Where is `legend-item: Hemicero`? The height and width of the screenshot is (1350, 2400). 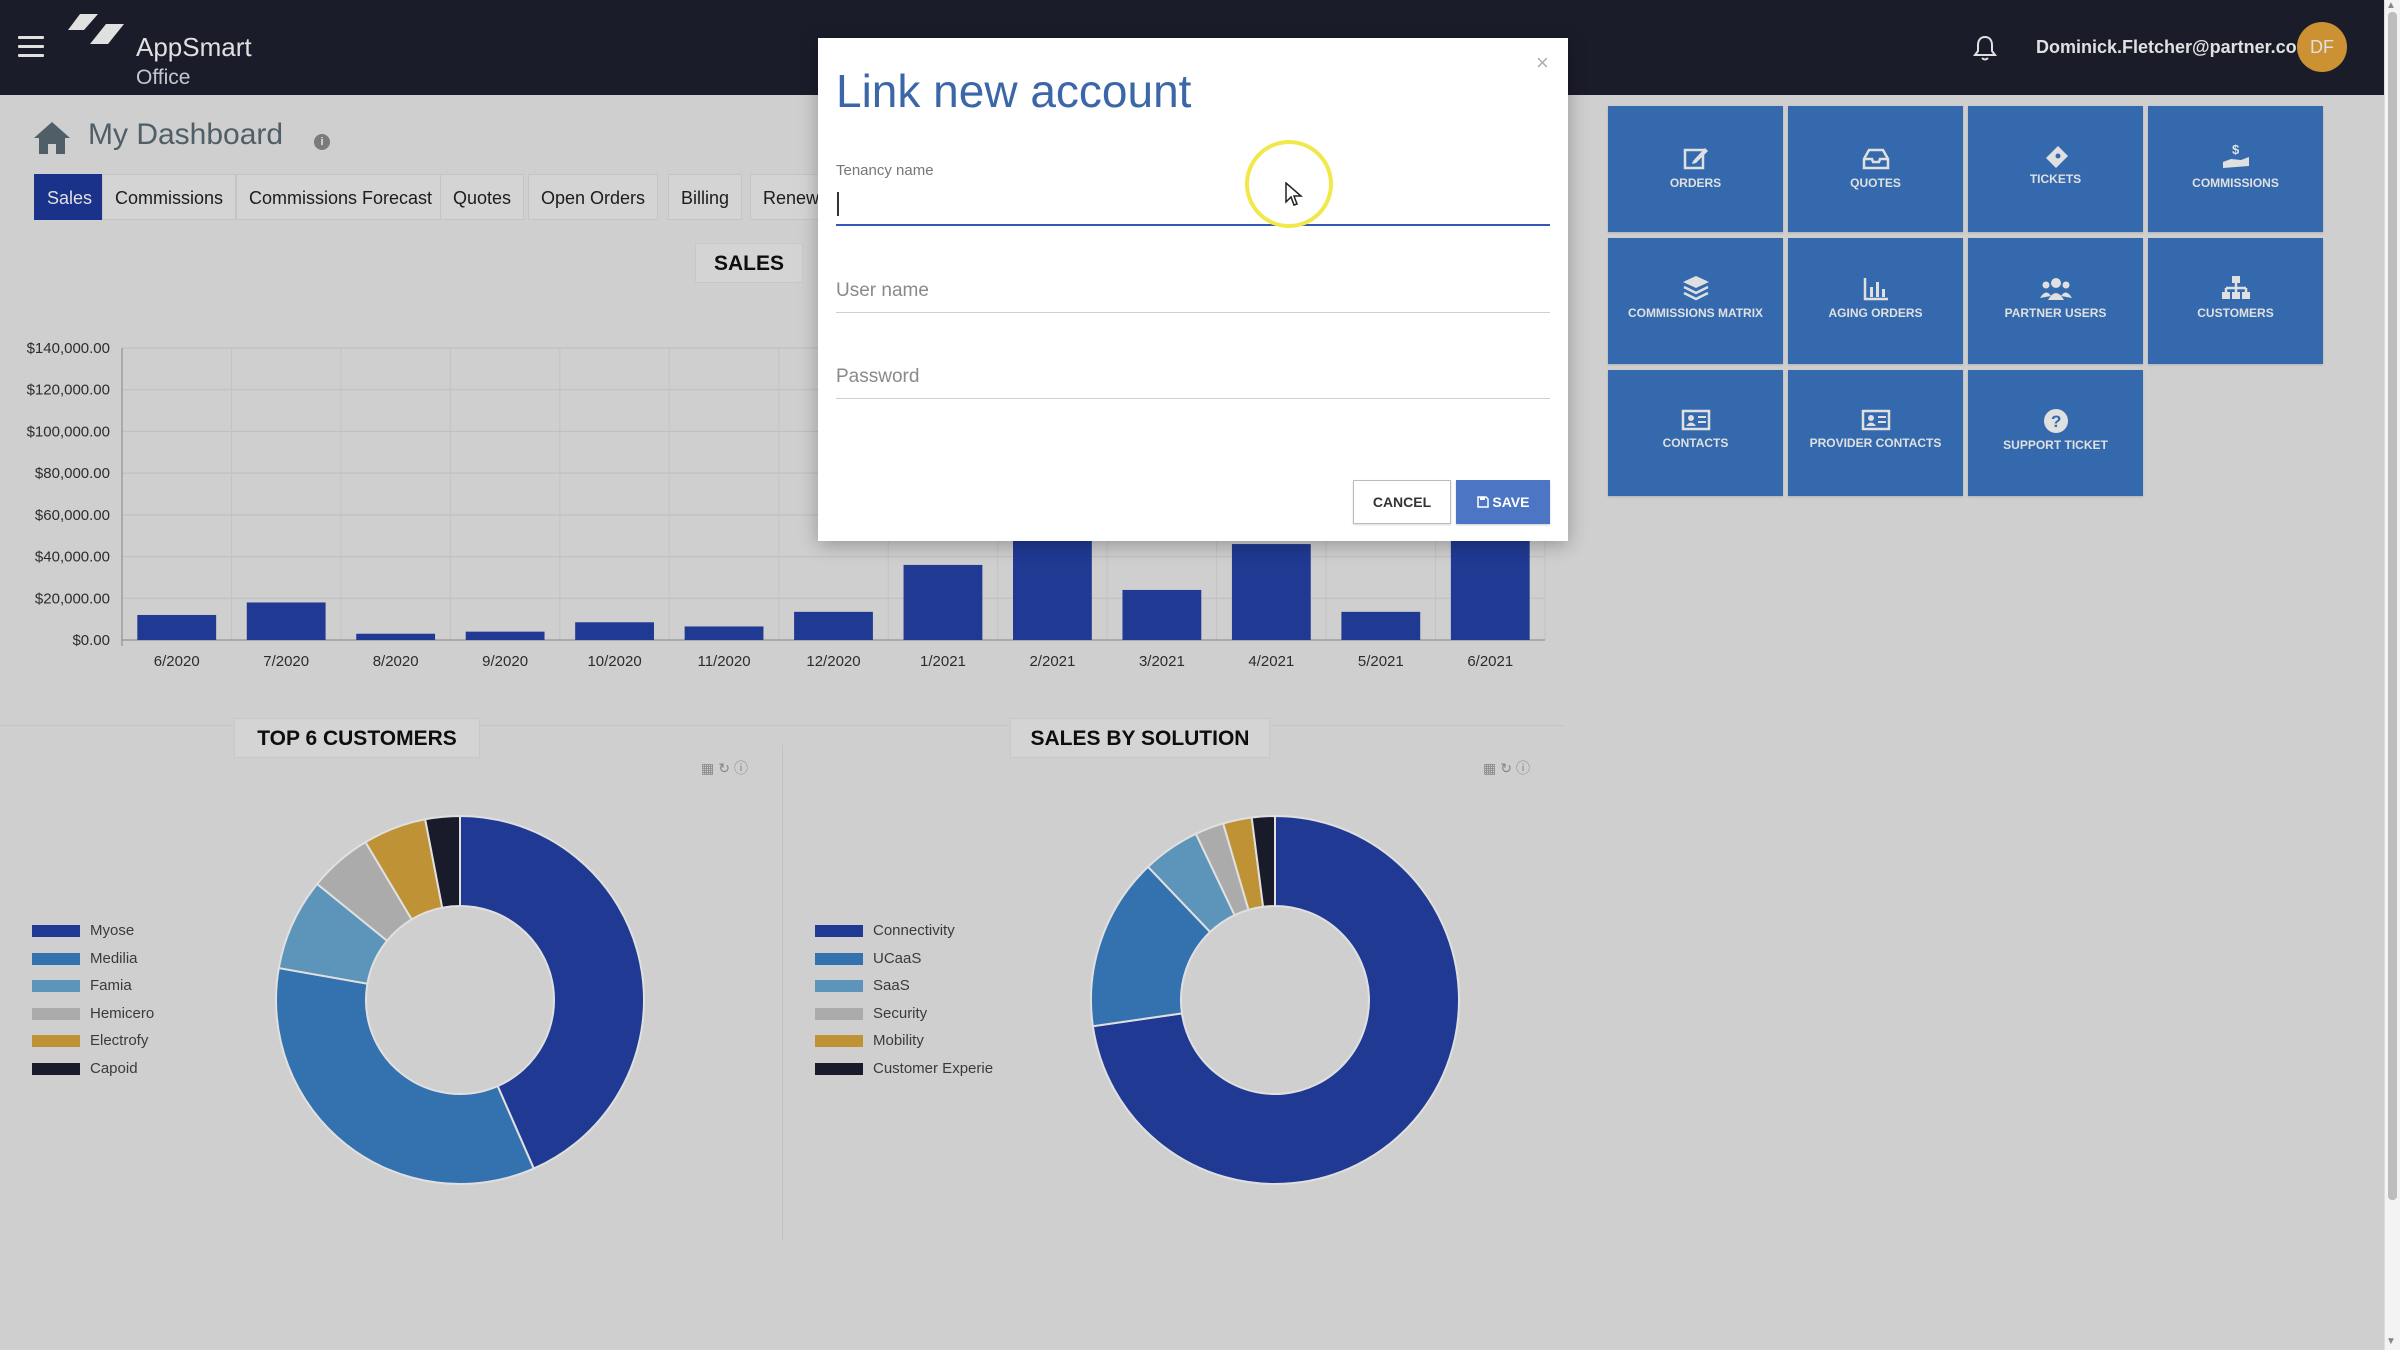
legend-item: Hemicero is located at coordinates (93, 1013).